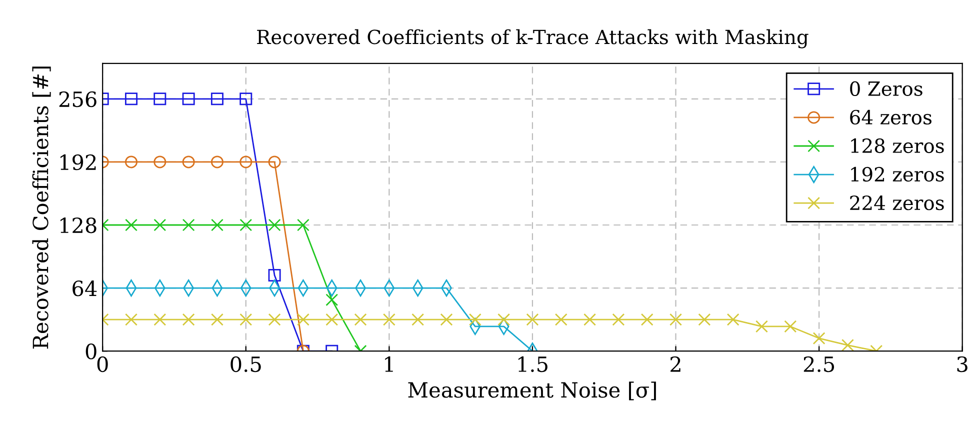 The height and width of the screenshot is (423, 977). What do you see at coordinates (532, 391) in the screenshot?
I see `x-axis-title: Measurement Noise [σ]` at bounding box center [532, 391].